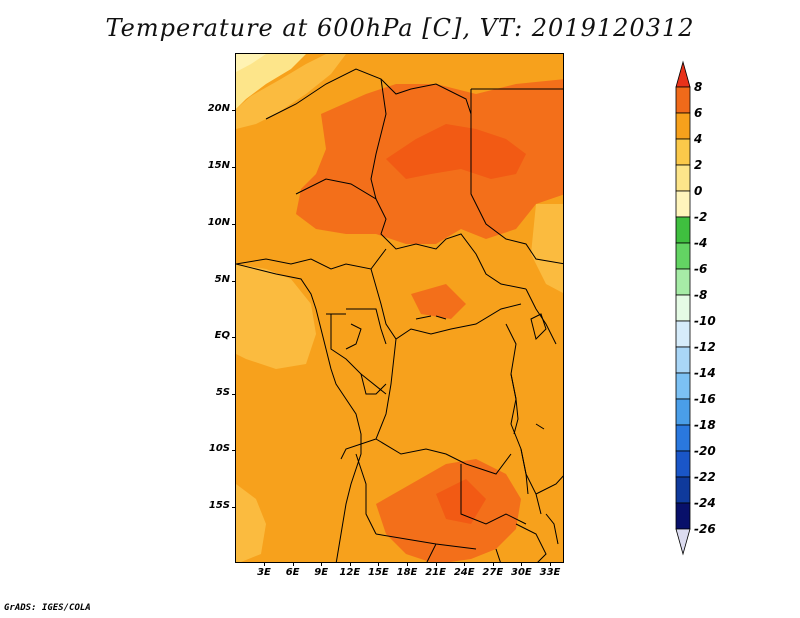  Describe the element at coordinates (378, 572) in the screenshot. I see `lon-label: 15E` at that location.